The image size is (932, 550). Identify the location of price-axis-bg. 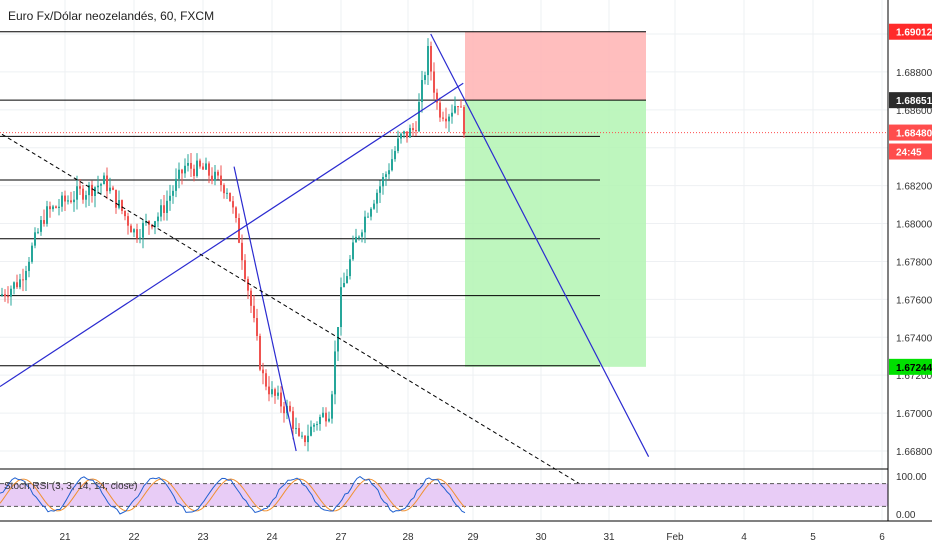
(910, 275).